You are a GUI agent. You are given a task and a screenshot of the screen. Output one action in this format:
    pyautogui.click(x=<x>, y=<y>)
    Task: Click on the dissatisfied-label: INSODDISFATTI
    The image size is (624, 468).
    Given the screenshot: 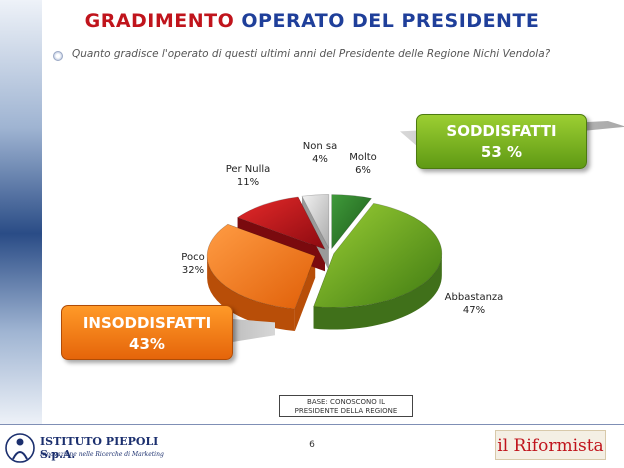 What is the action you would take?
    pyautogui.click(x=147, y=323)
    